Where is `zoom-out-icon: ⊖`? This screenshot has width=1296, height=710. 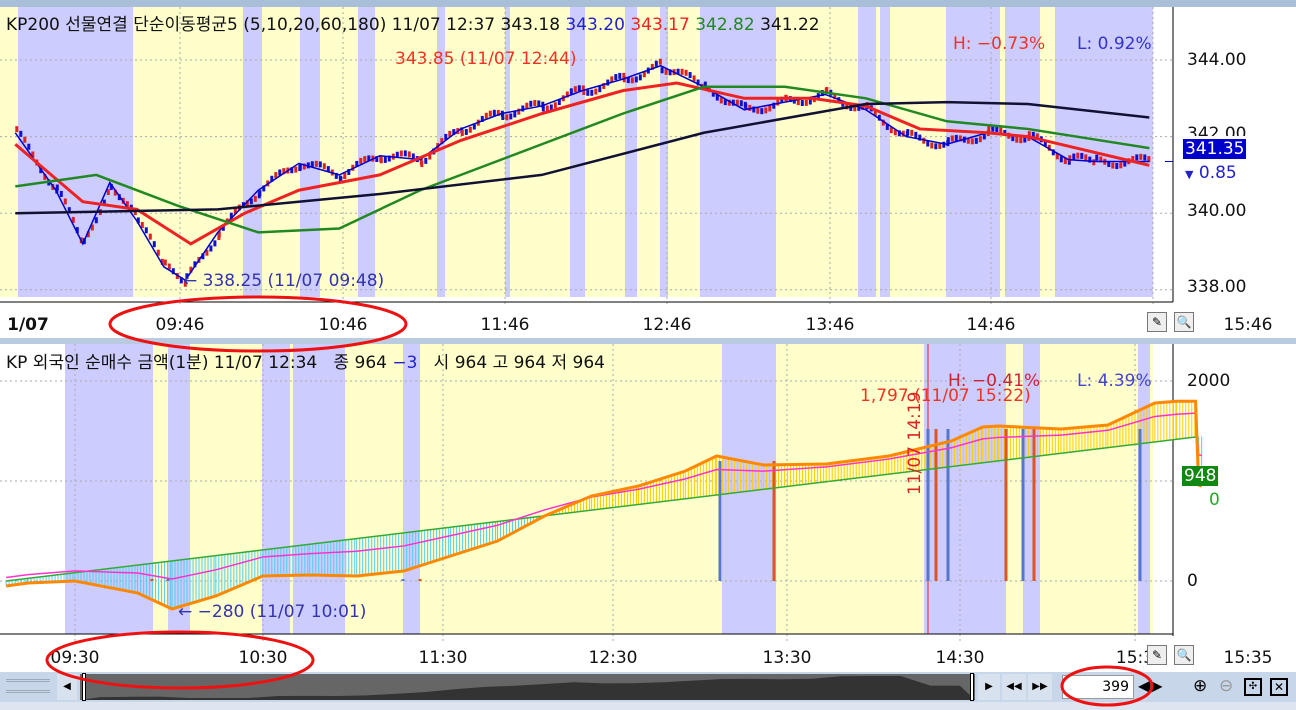
zoom-out-icon: ⊖ is located at coordinates (1226, 686).